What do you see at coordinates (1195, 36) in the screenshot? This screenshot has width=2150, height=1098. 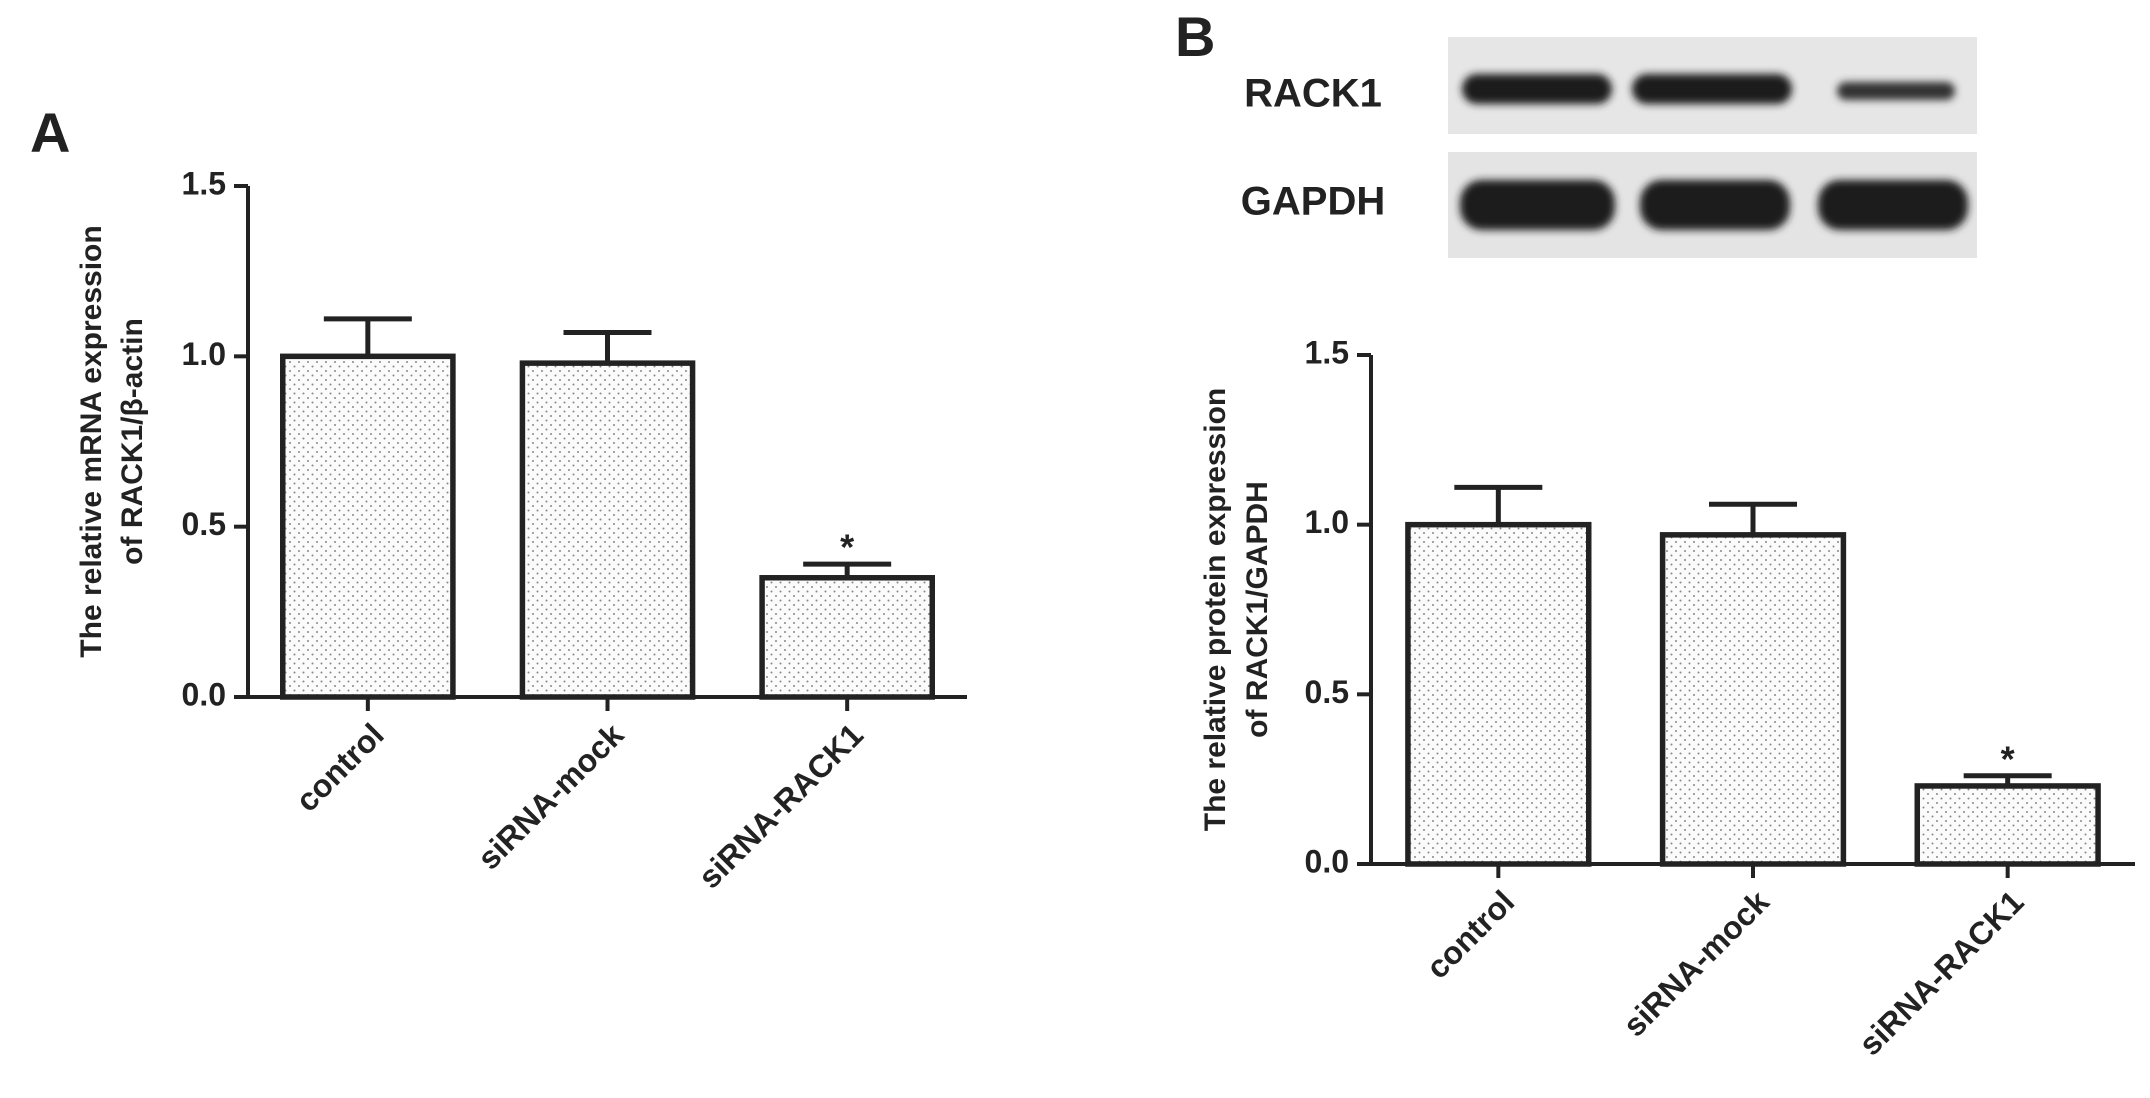 I see `panel-label: B` at bounding box center [1195, 36].